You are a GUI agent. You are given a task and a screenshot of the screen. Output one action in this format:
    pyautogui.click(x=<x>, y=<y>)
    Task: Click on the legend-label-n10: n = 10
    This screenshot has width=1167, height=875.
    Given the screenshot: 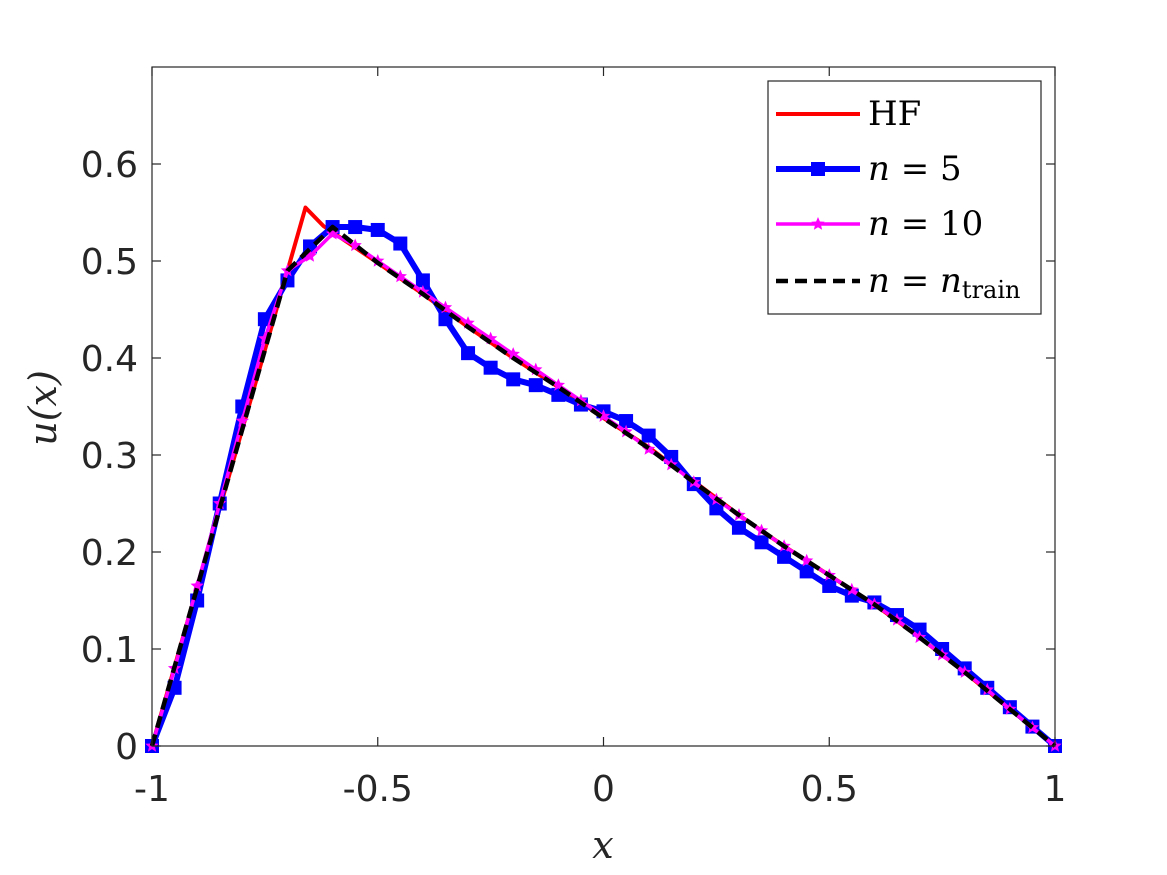 What is the action you would take?
    pyautogui.click(x=925, y=224)
    